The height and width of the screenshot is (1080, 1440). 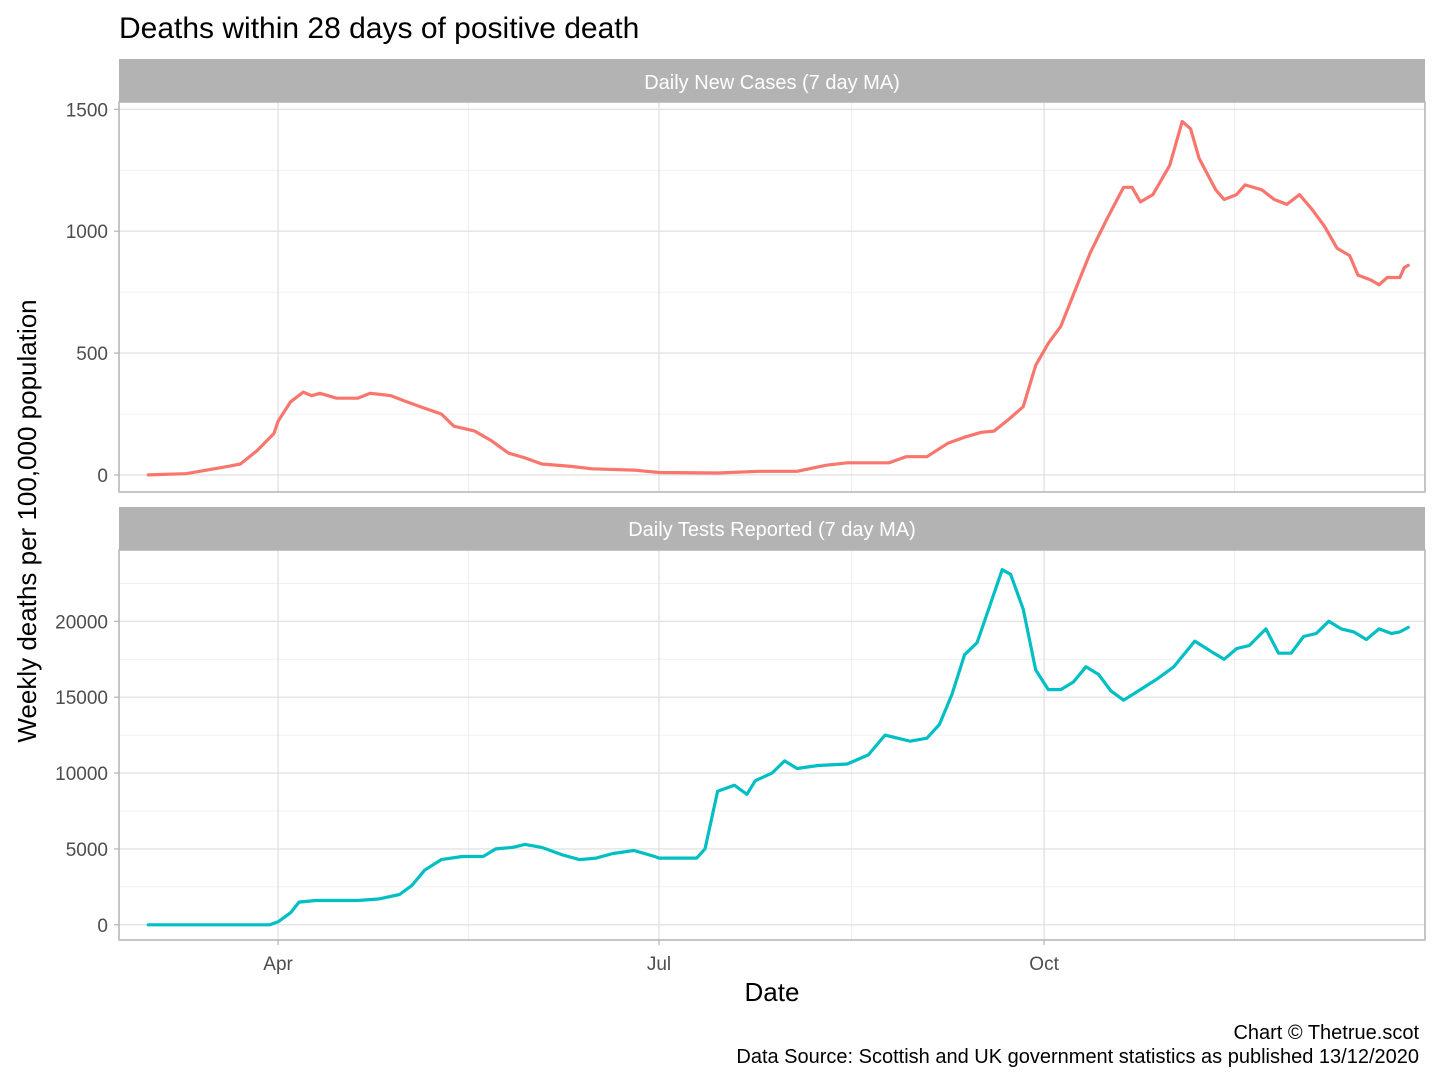 I want to click on x-axis-title: Date, so click(x=772, y=992).